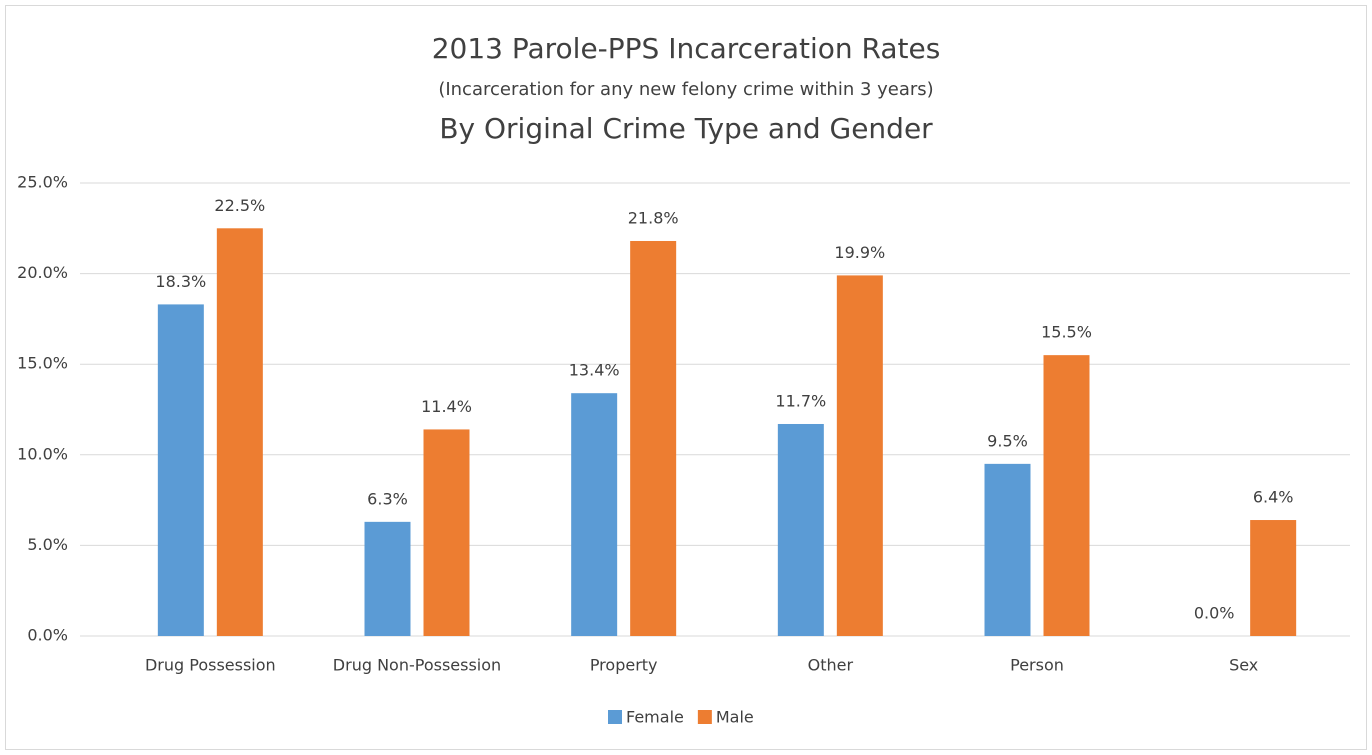 The image size is (1372, 755). What do you see at coordinates (800, 400) in the screenshot?
I see `data-label: 11.7%` at bounding box center [800, 400].